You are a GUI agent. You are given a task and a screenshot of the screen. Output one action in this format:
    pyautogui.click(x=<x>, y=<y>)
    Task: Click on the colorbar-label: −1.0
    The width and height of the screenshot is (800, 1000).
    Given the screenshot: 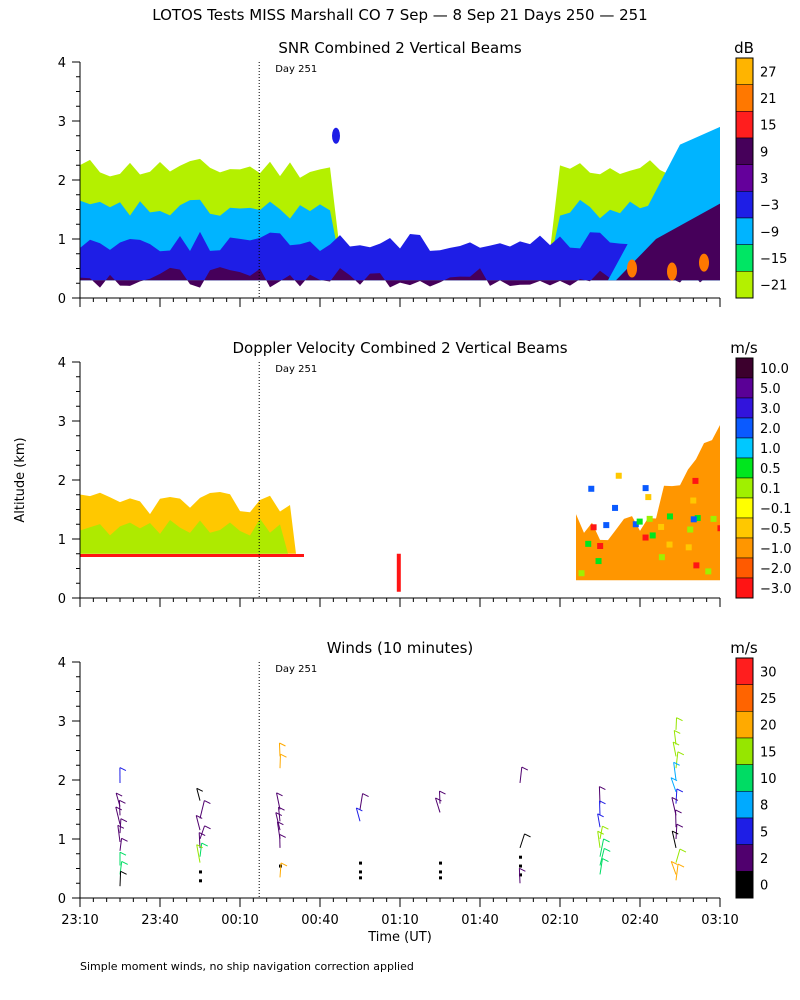 What is the action you would take?
    pyautogui.click(x=776, y=549)
    